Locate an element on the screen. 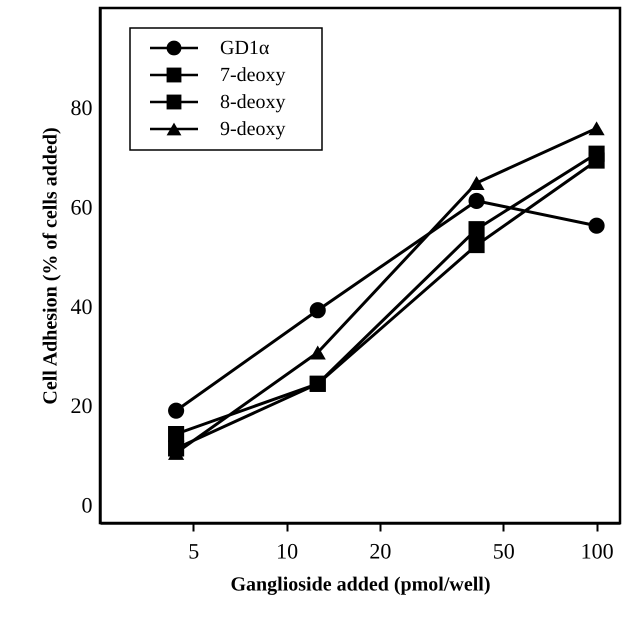 The image size is (626, 621). x-tick-label: 50 is located at coordinates (503, 551).